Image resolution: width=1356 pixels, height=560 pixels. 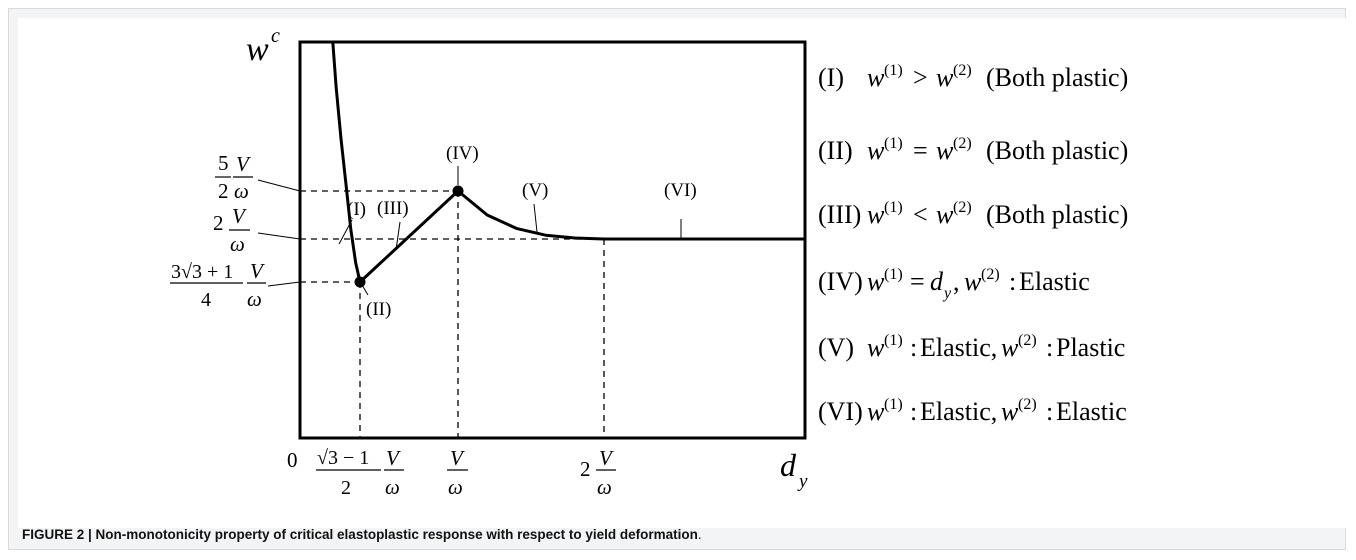 What do you see at coordinates (231, 230) in the screenshot?
I see `y-tick-2: 2 V ω` at bounding box center [231, 230].